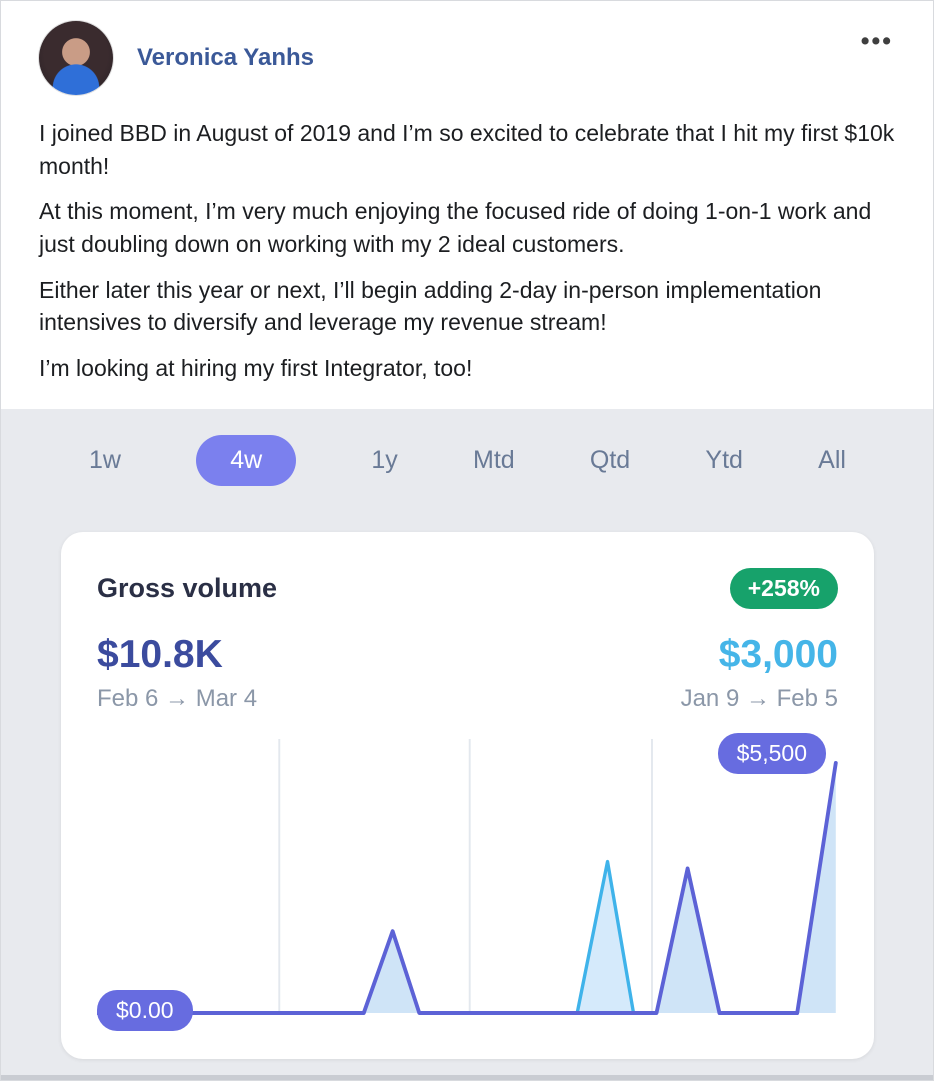  I want to click on current-total: $10.8K, so click(160, 654).